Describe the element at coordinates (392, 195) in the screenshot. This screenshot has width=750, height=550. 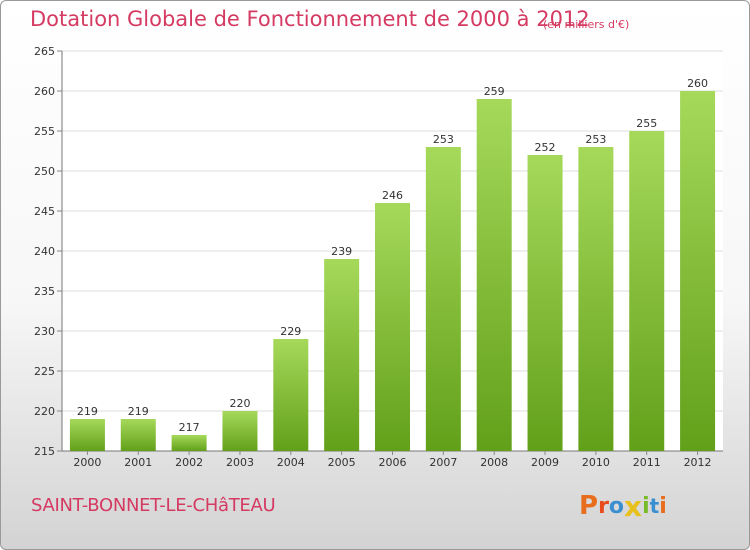
I see `bar-value-label: 246` at that location.